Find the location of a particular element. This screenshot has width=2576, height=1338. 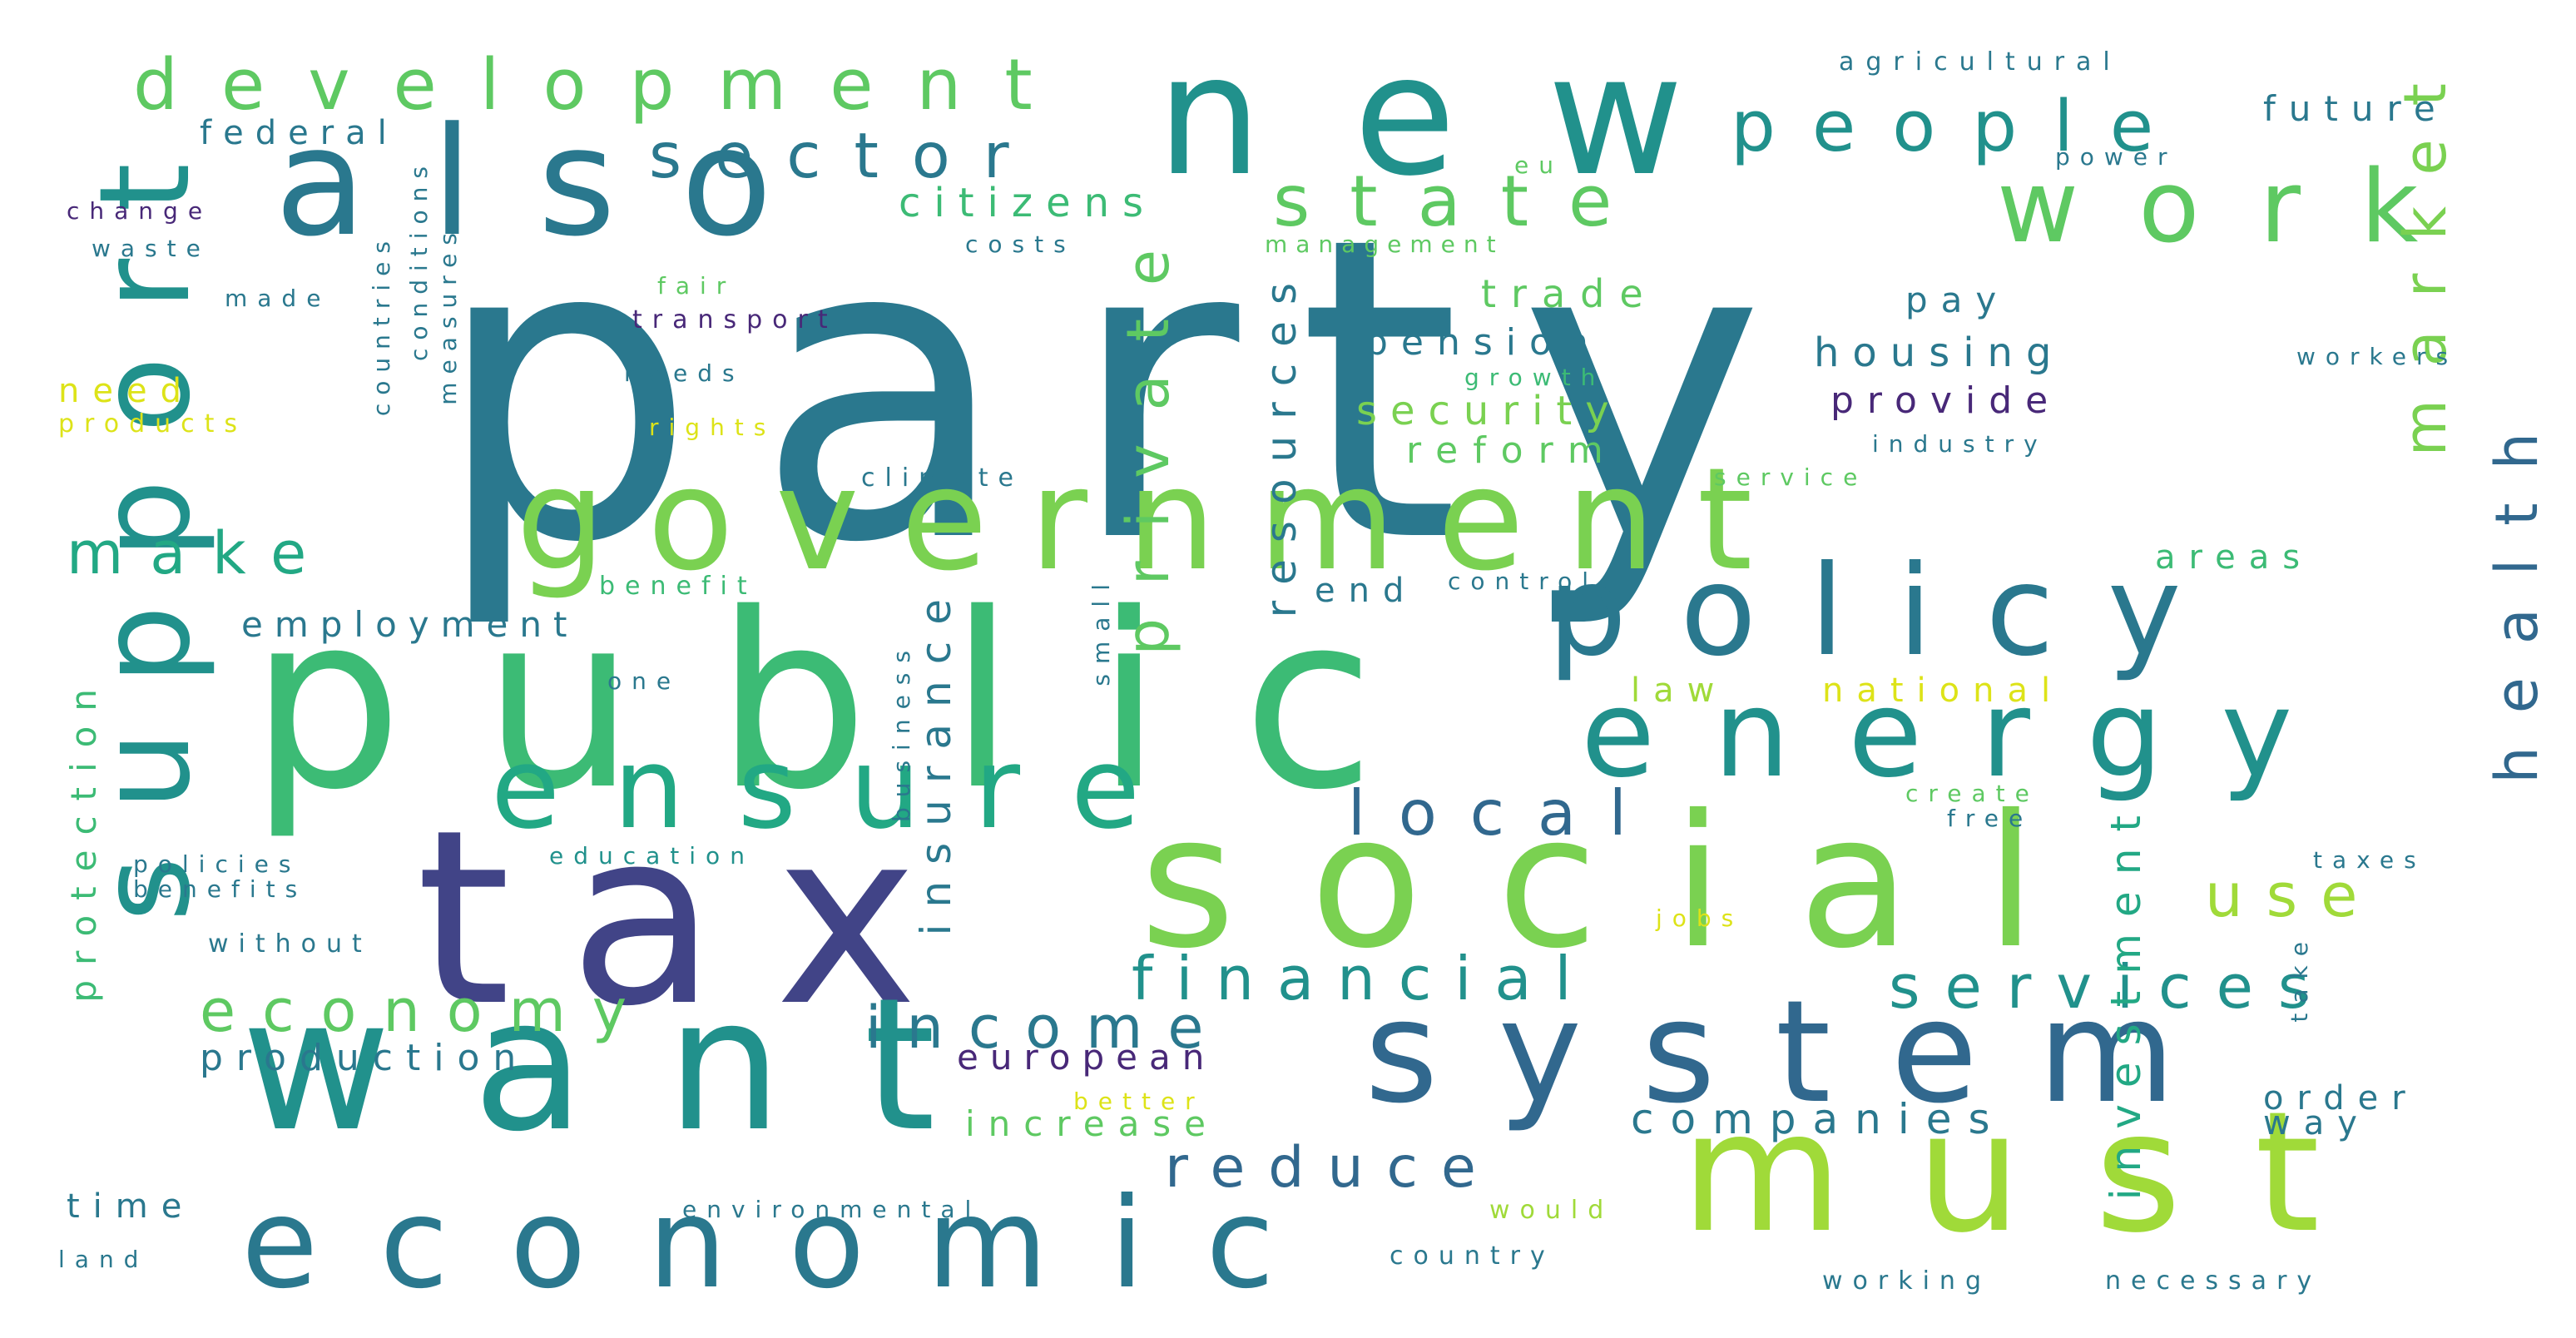

word-areas: areas is located at coordinates (2235, 557).